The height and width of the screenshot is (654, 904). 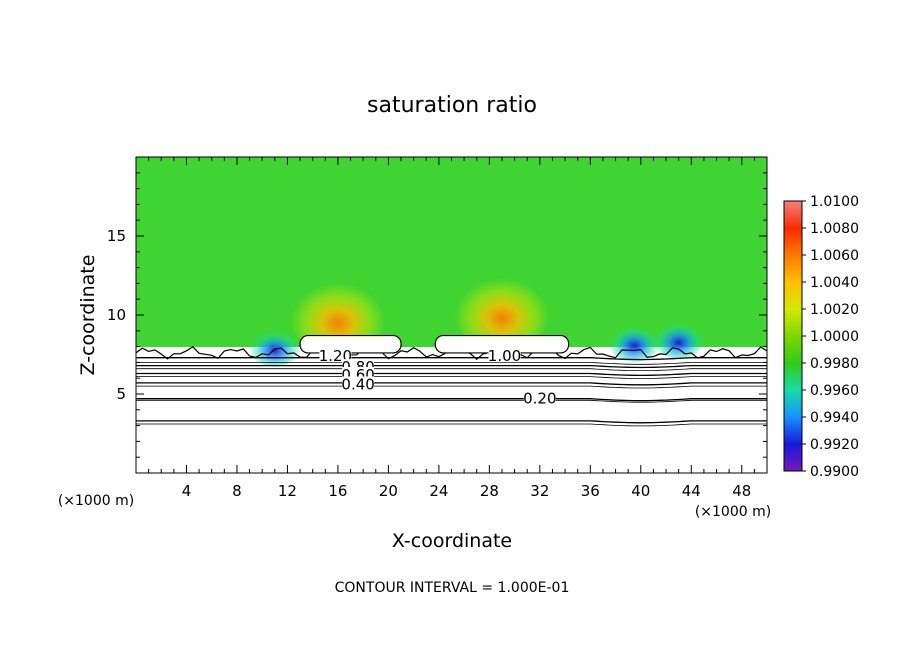 I want to click on y-tick-label: 10, so click(x=116, y=315).